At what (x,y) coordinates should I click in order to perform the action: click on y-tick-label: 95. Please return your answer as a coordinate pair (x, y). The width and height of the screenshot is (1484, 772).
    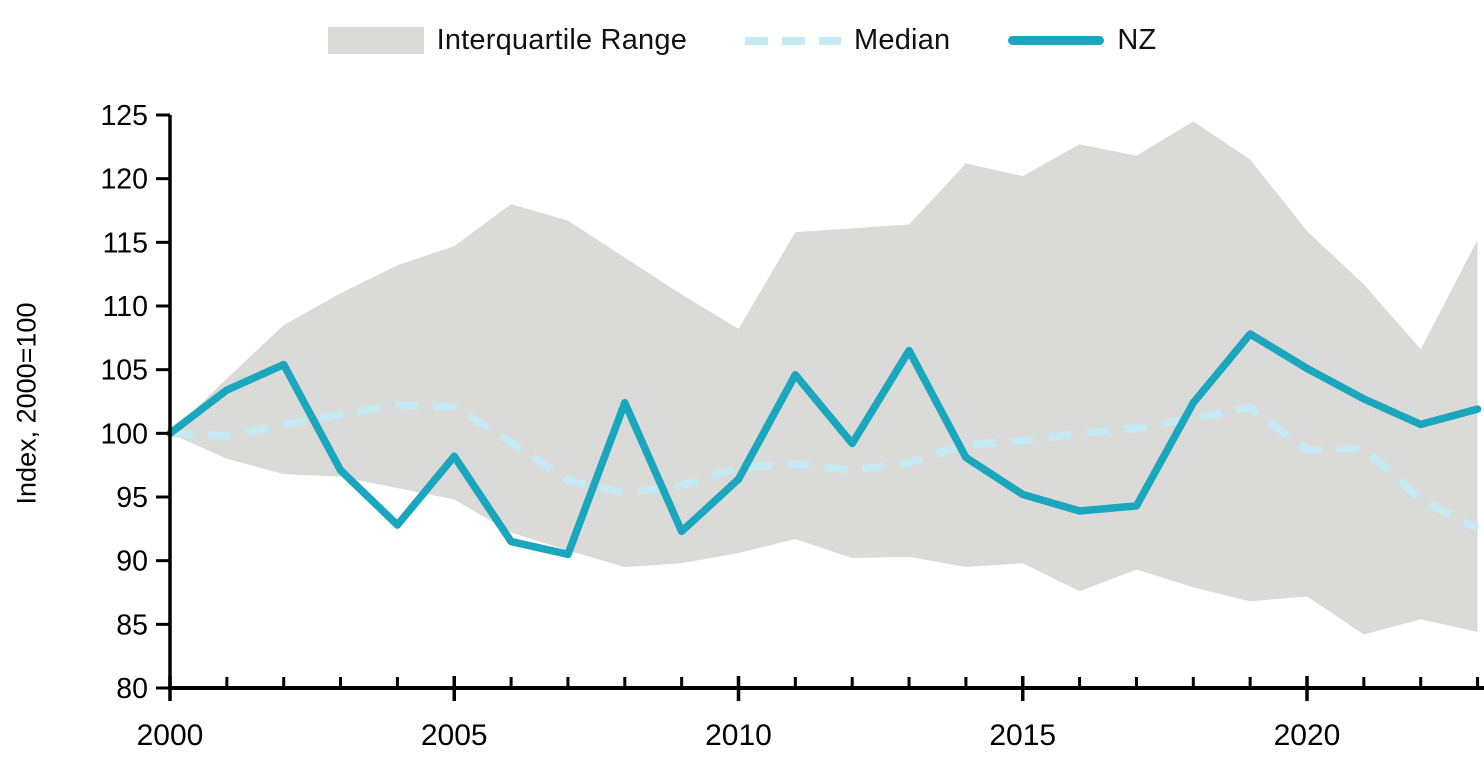
    Looking at the image, I should click on (132, 498).